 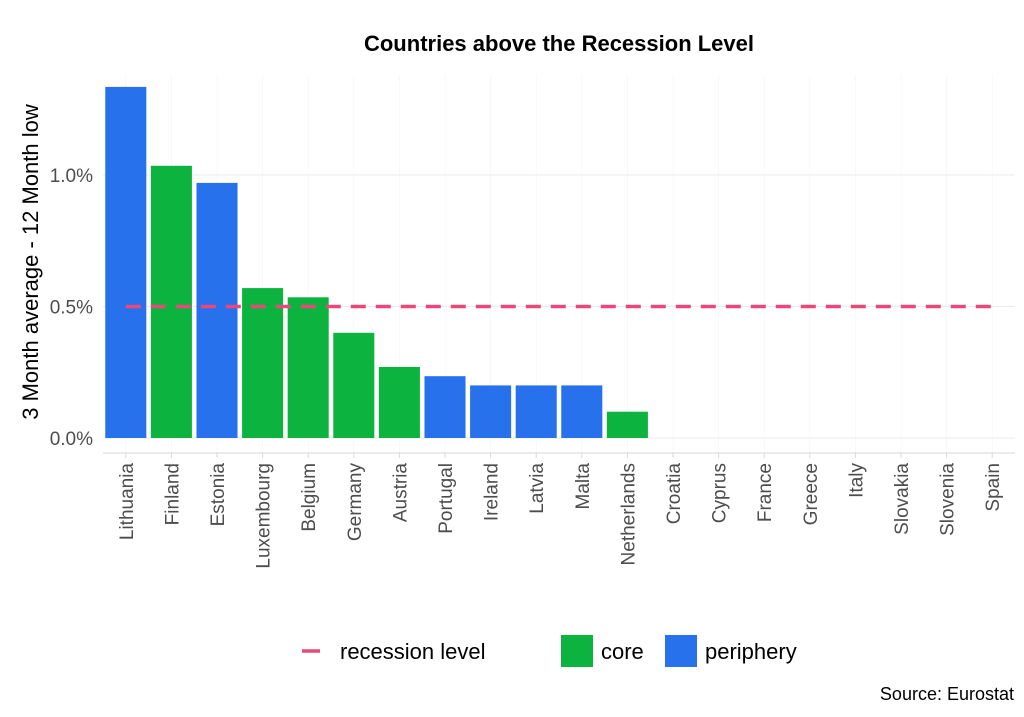 I want to click on x-tick-label: Germany, so click(x=355, y=502).